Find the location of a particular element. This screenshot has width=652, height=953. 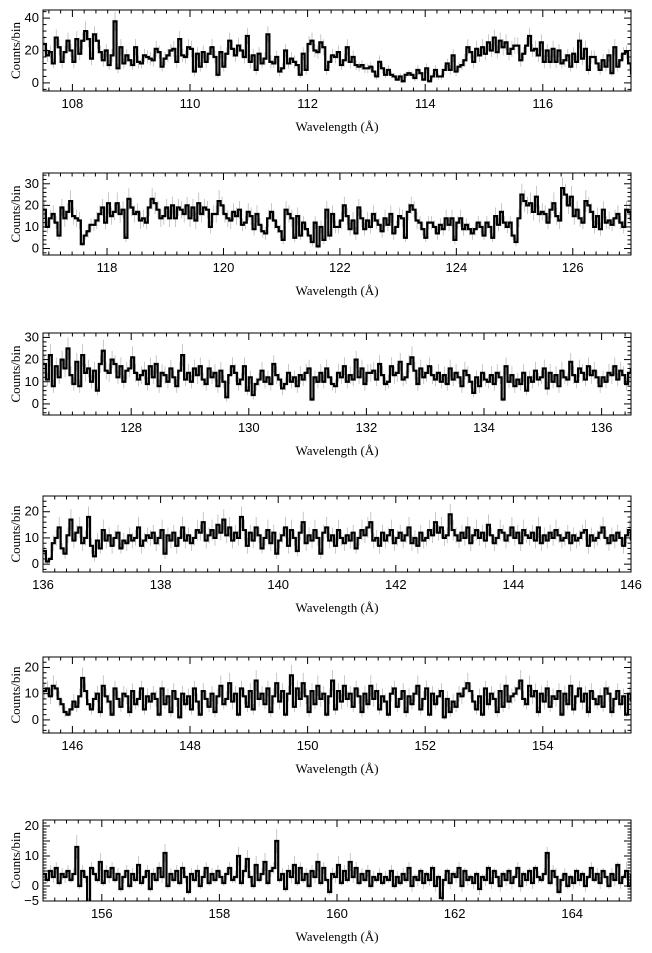

x-tick-label: 120 is located at coordinates (224, 267).